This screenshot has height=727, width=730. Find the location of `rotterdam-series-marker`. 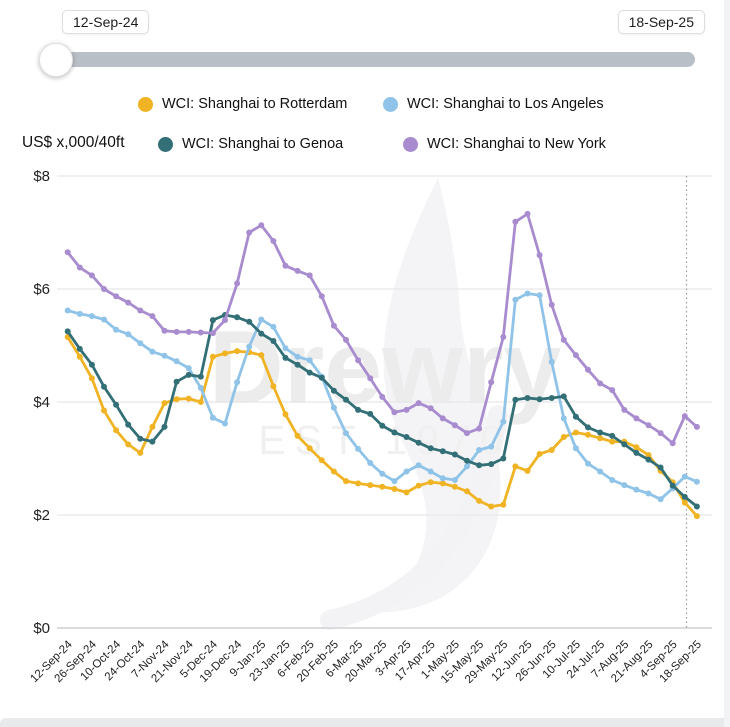

rotterdam-series-marker is located at coordinates (145, 104).